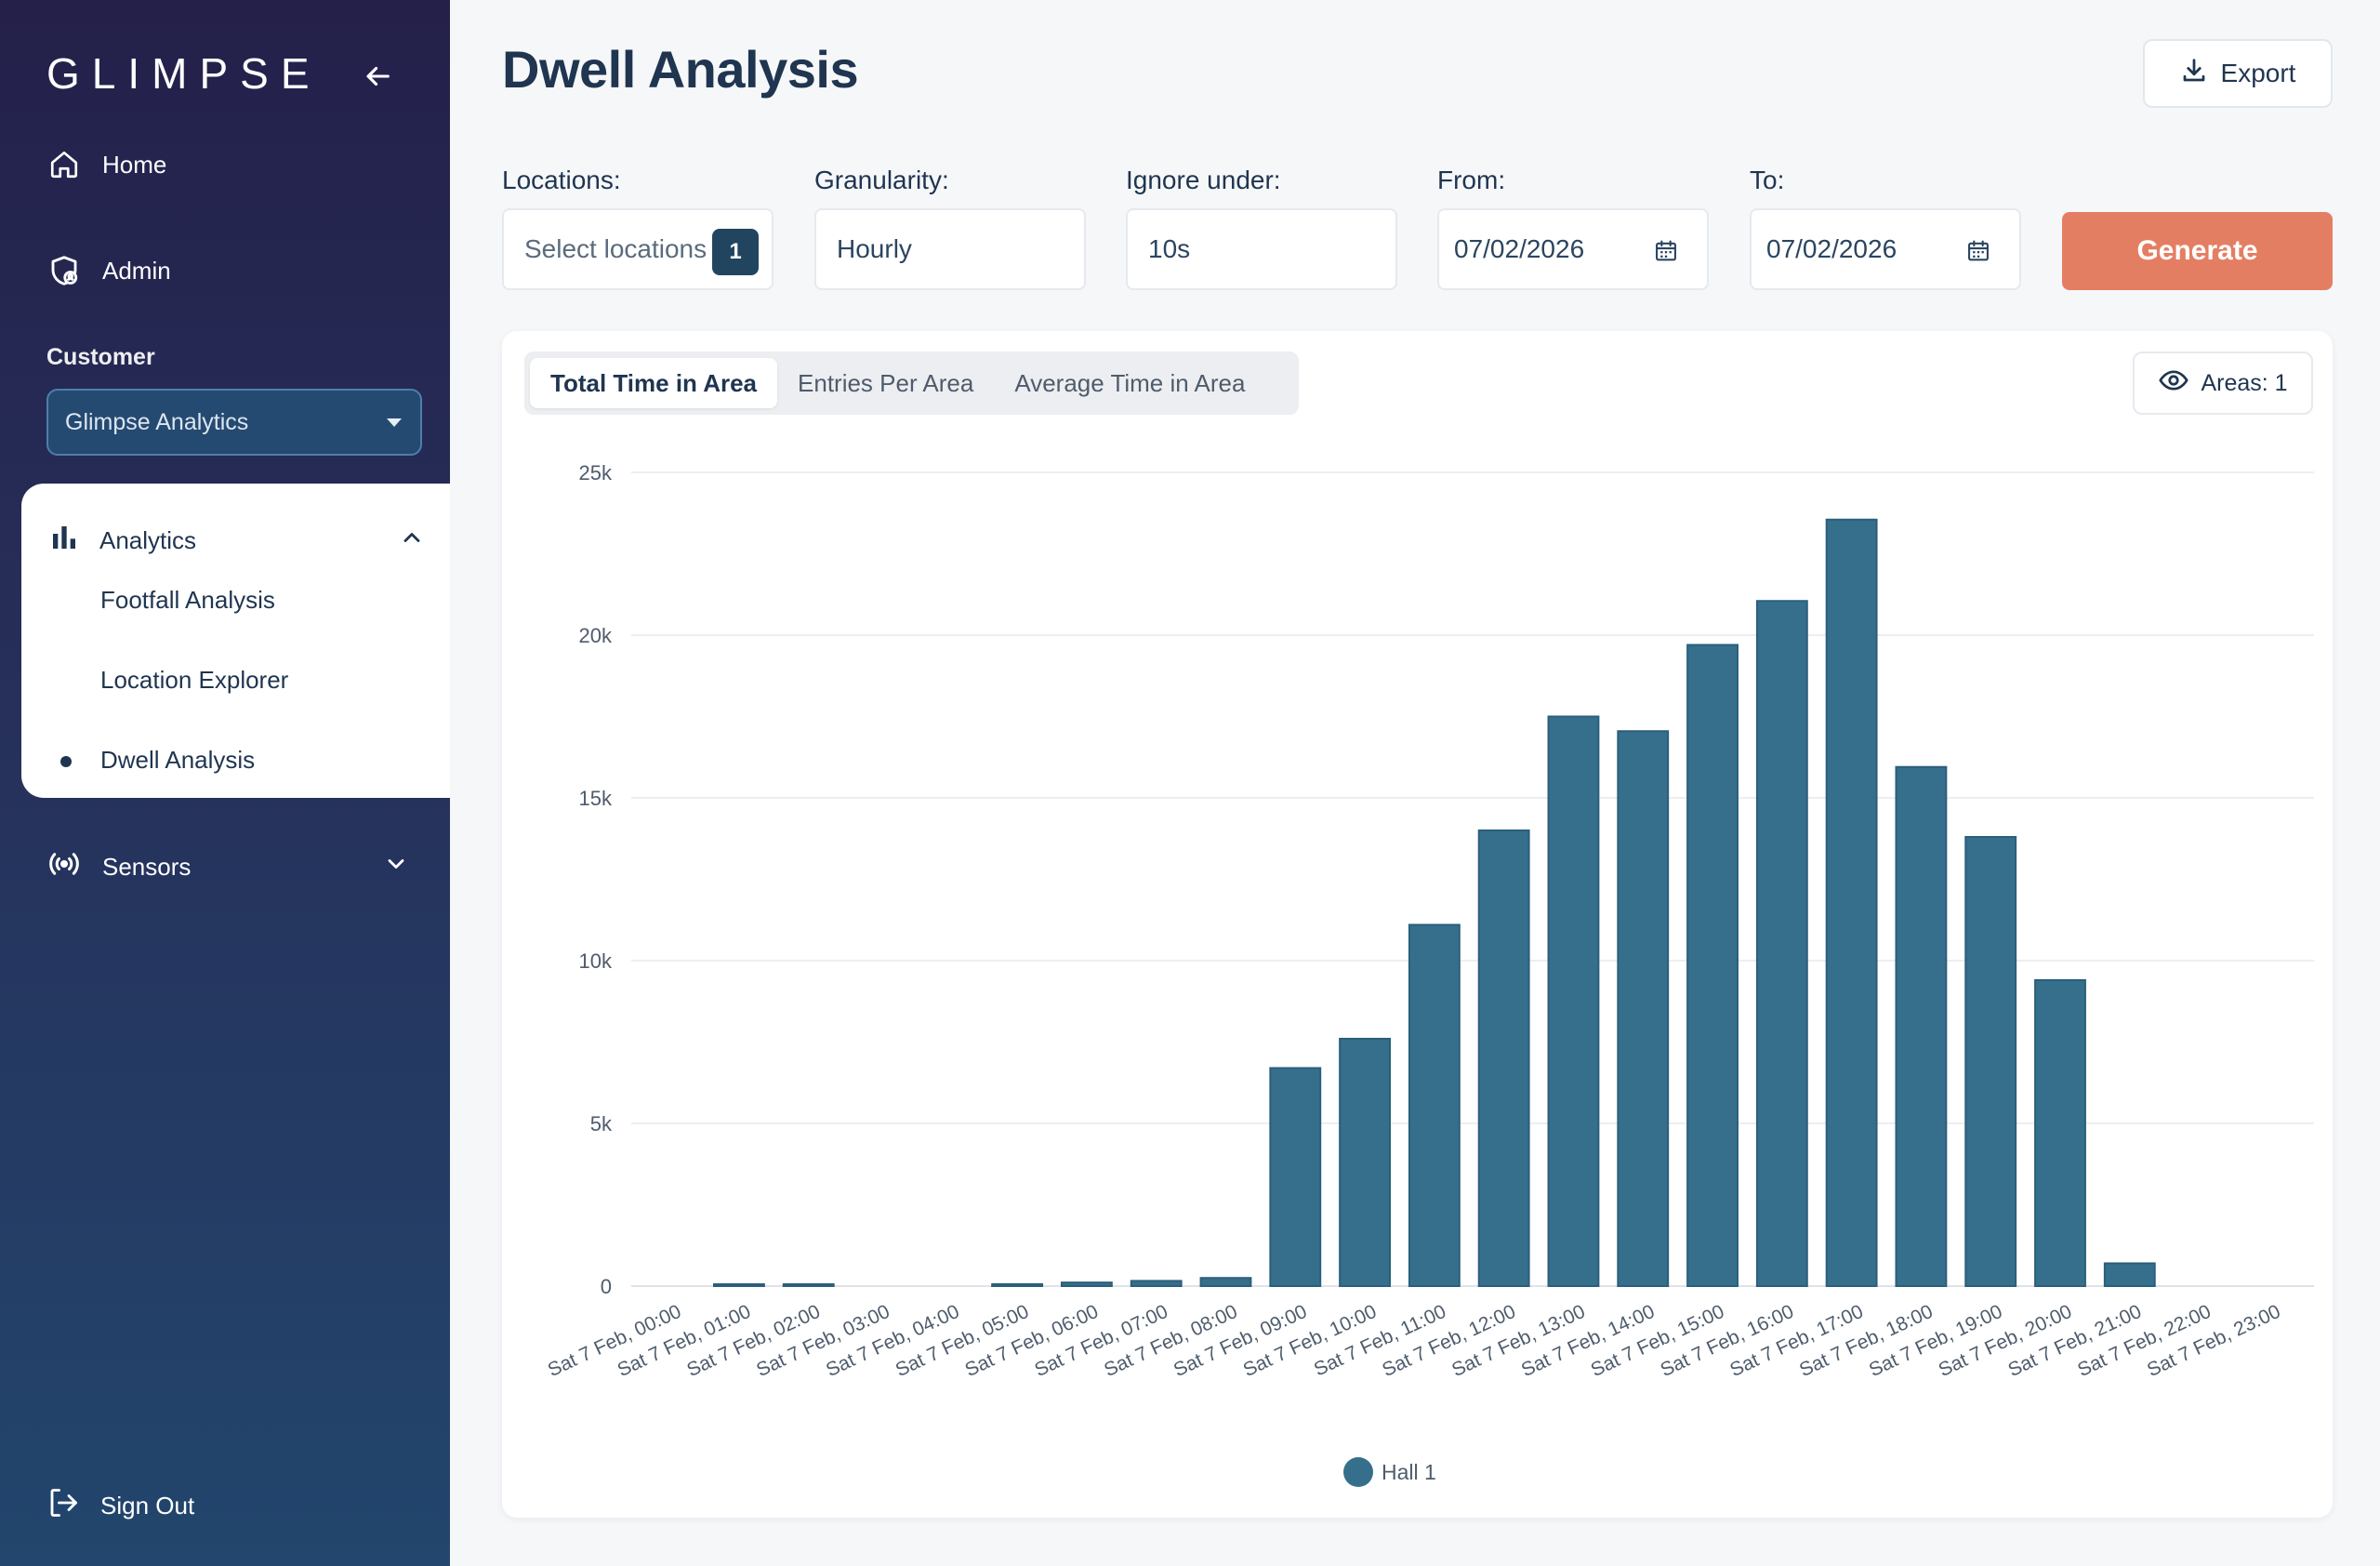  I want to click on customer-select-value: Glimpse Analytics, so click(157, 422).